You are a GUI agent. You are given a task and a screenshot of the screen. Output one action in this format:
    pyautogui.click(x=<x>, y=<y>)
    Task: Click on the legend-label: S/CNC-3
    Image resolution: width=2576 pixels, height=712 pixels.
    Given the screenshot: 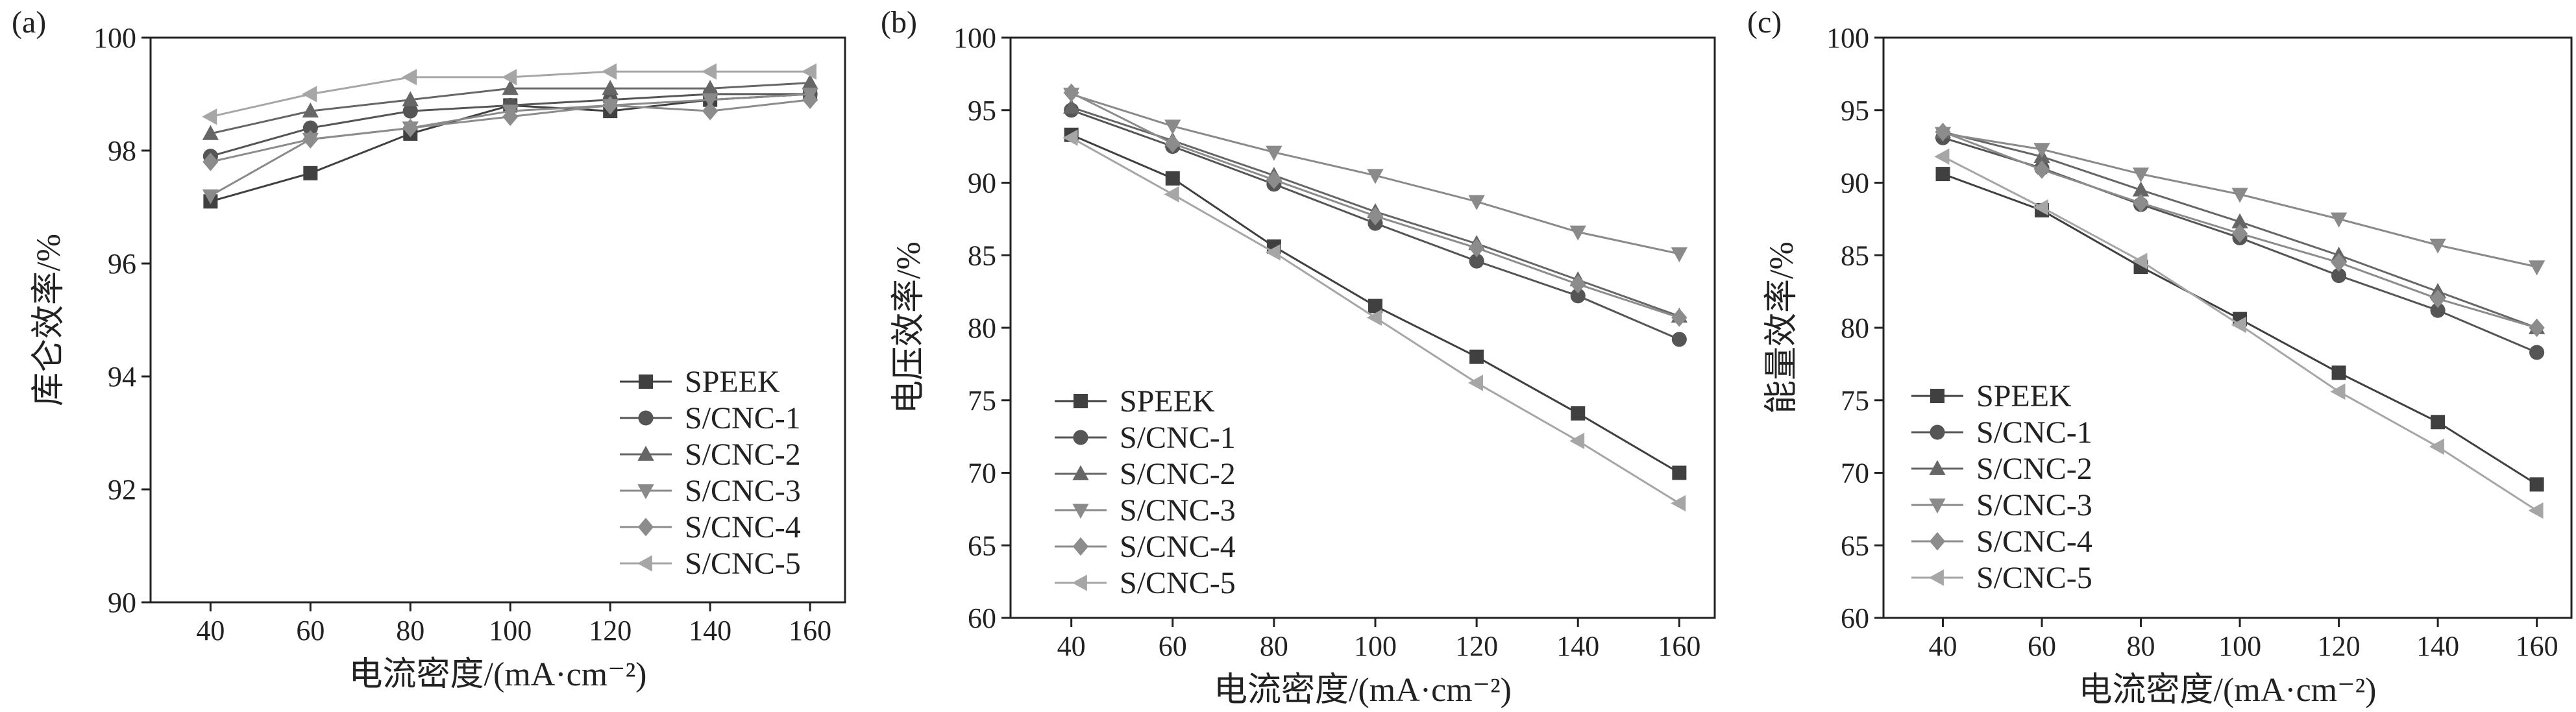 What is the action you would take?
    pyautogui.click(x=2034, y=505)
    